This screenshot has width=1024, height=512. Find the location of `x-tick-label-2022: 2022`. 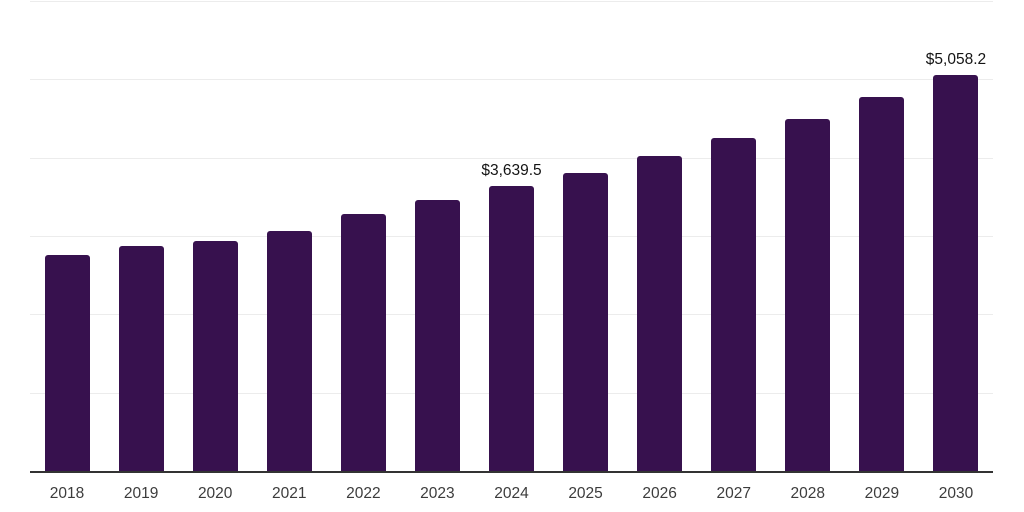

x-tick-label-2022: 2022 is located at coordinates (363, 493).